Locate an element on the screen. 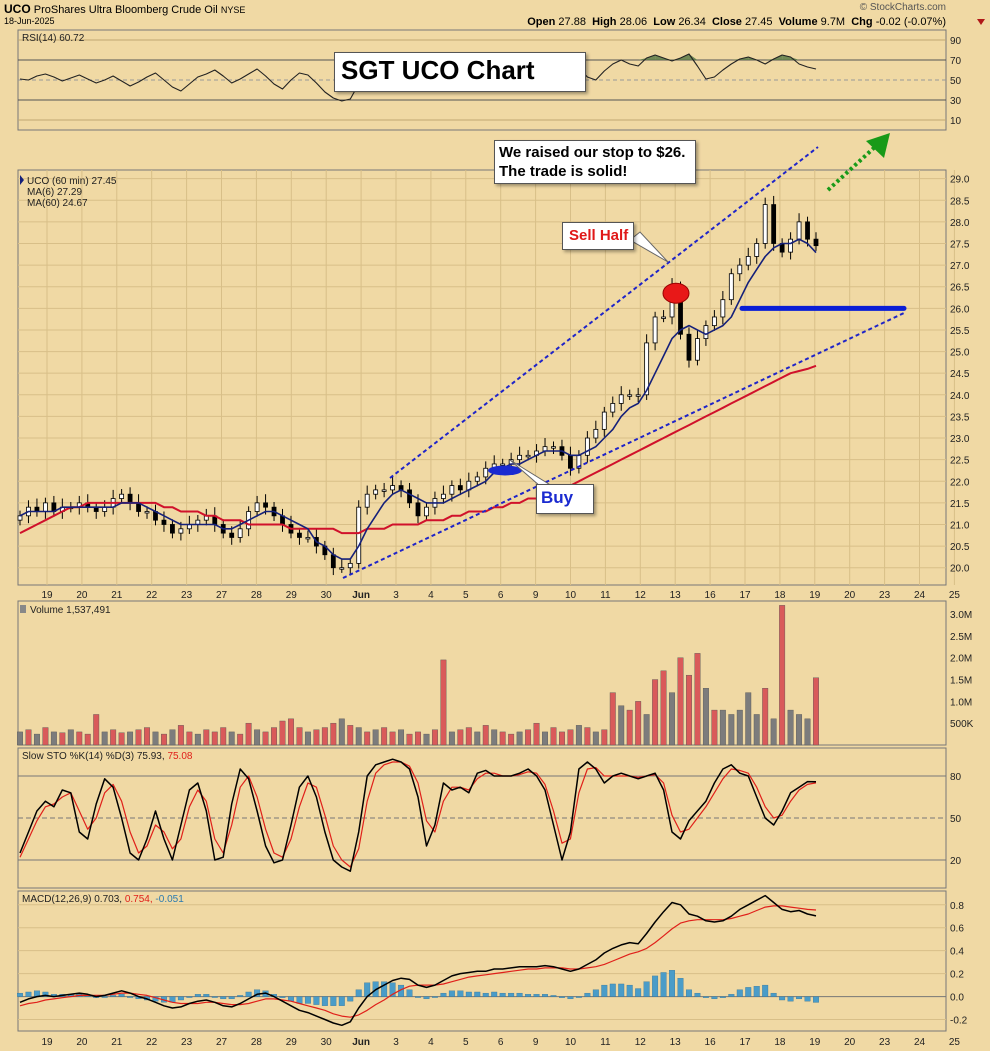 This screenshot has height=1051, width=990. upper-trendline is located at coordinates (604, 312).